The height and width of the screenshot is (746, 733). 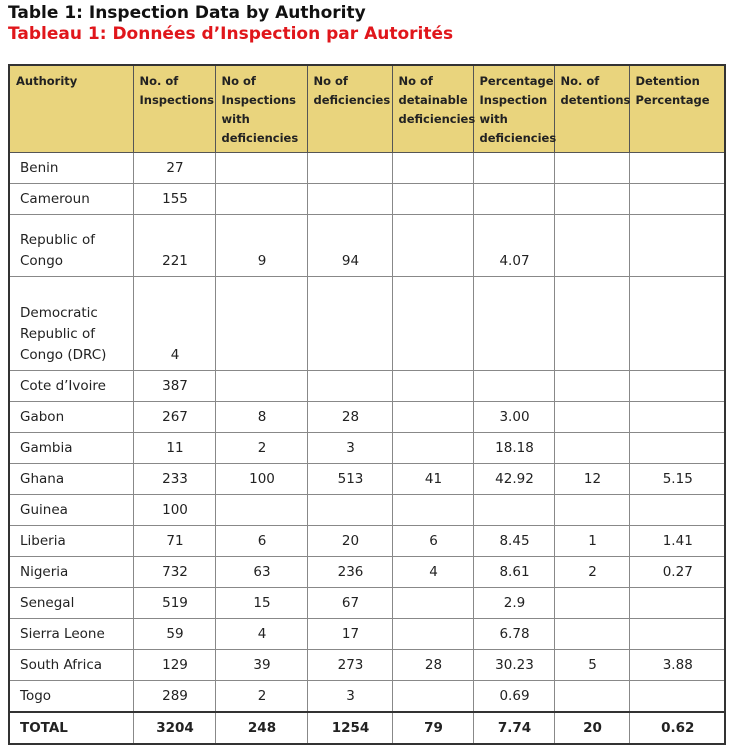 I want to click on value-cell: 6, so click(x=261, y=541).